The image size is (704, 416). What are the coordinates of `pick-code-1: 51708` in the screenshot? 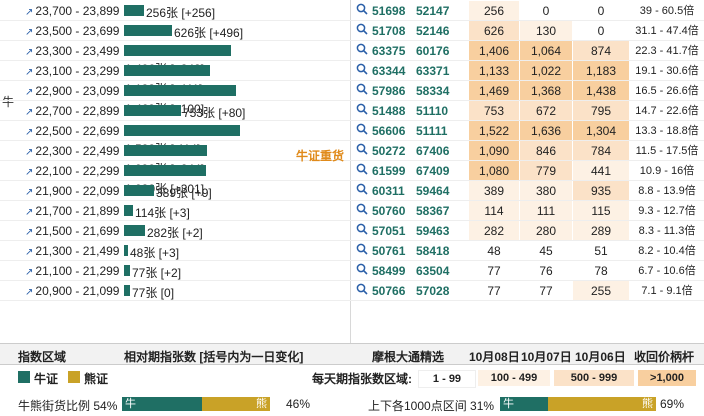 It's located at (389, 31).